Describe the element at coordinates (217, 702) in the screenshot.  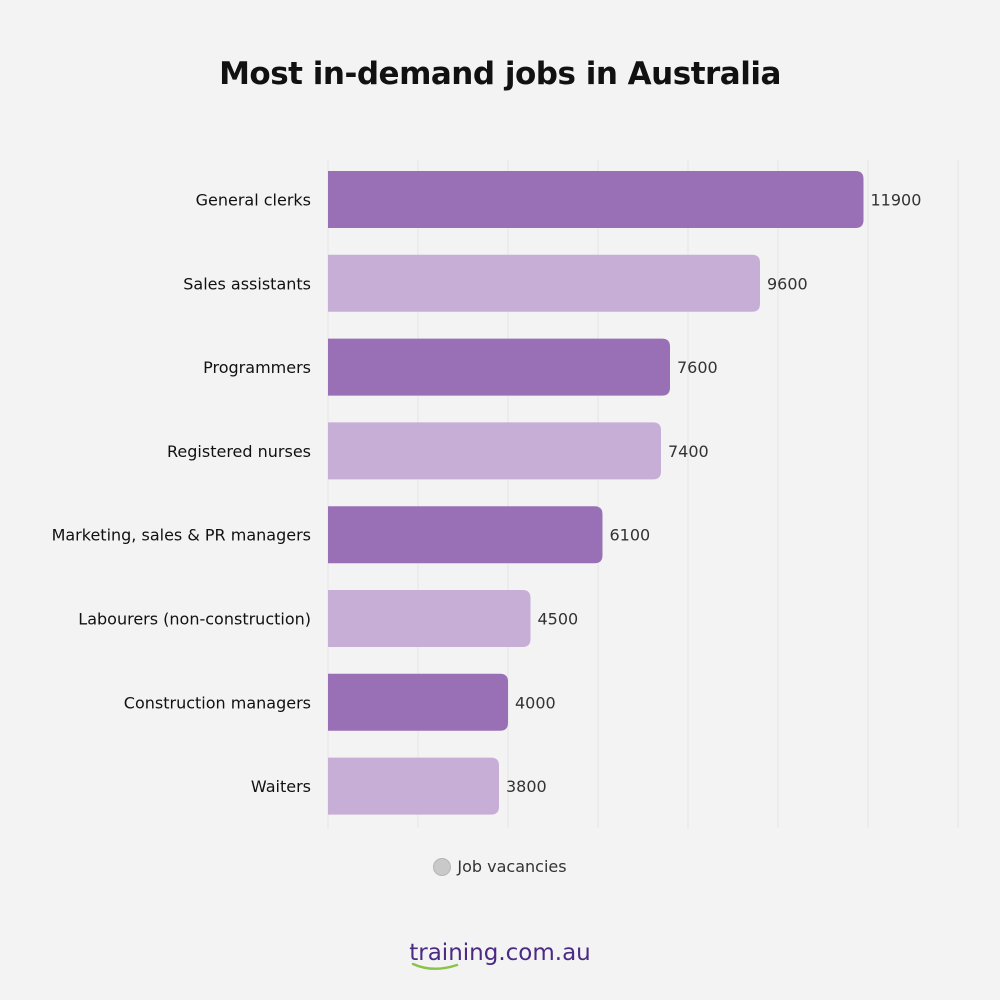
I see `category-label: Construction managers` at that location.